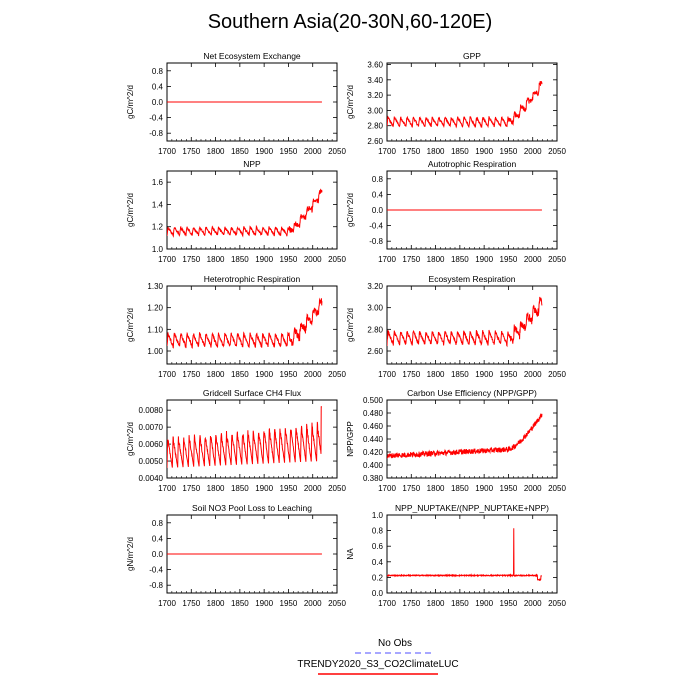 This screenshot has height=700, width=700. I want to click on y-tick-label: 1.0, so click(378, 515).